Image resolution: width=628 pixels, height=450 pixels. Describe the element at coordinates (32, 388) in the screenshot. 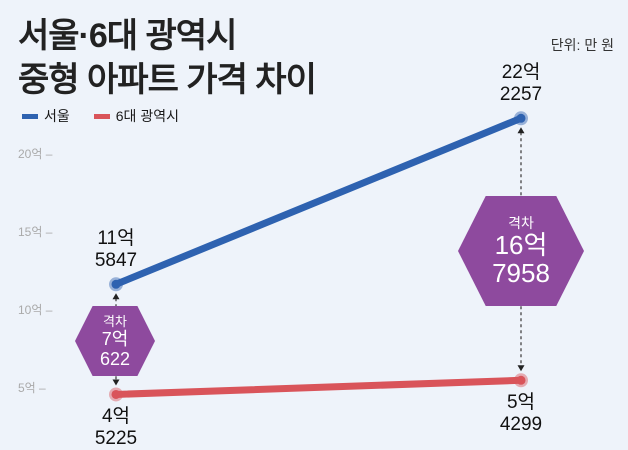

I see `y-tick-label: 5억 –` at that location.